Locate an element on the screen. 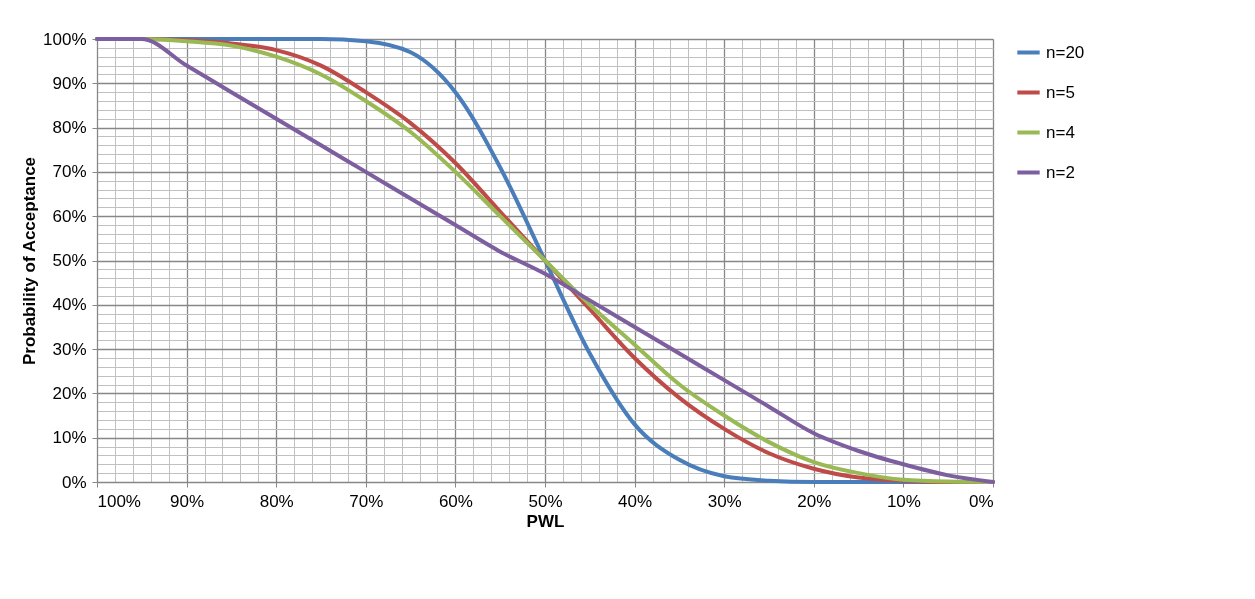 Image resolution: width=1255 pixels, height=599 pixels. x-tick-label: 50% is located at coordinates (545, 501).